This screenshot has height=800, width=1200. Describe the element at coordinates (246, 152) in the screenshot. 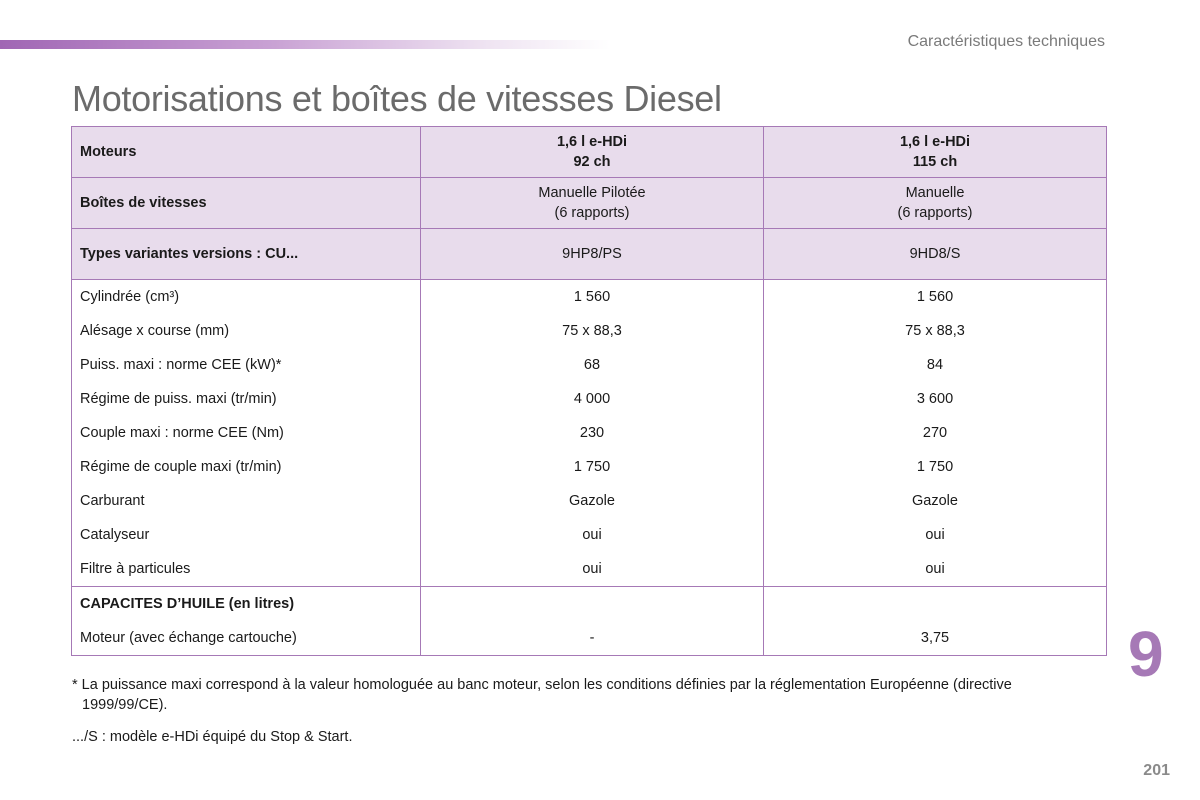

I see `row-label: Moteurs` at that location.